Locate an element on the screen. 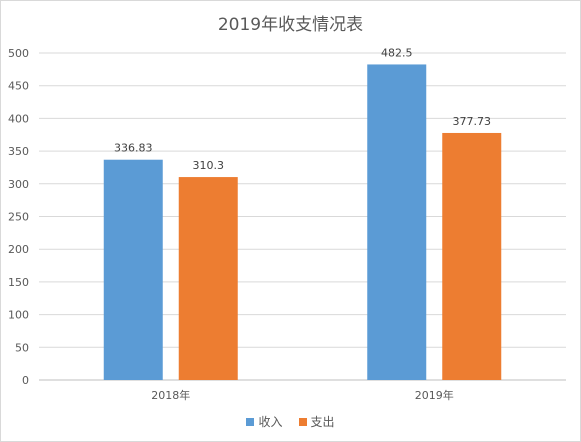 This screenshot has height=442, width=581. legend-label-expense: 支出 is located at coordinates (322, 422).